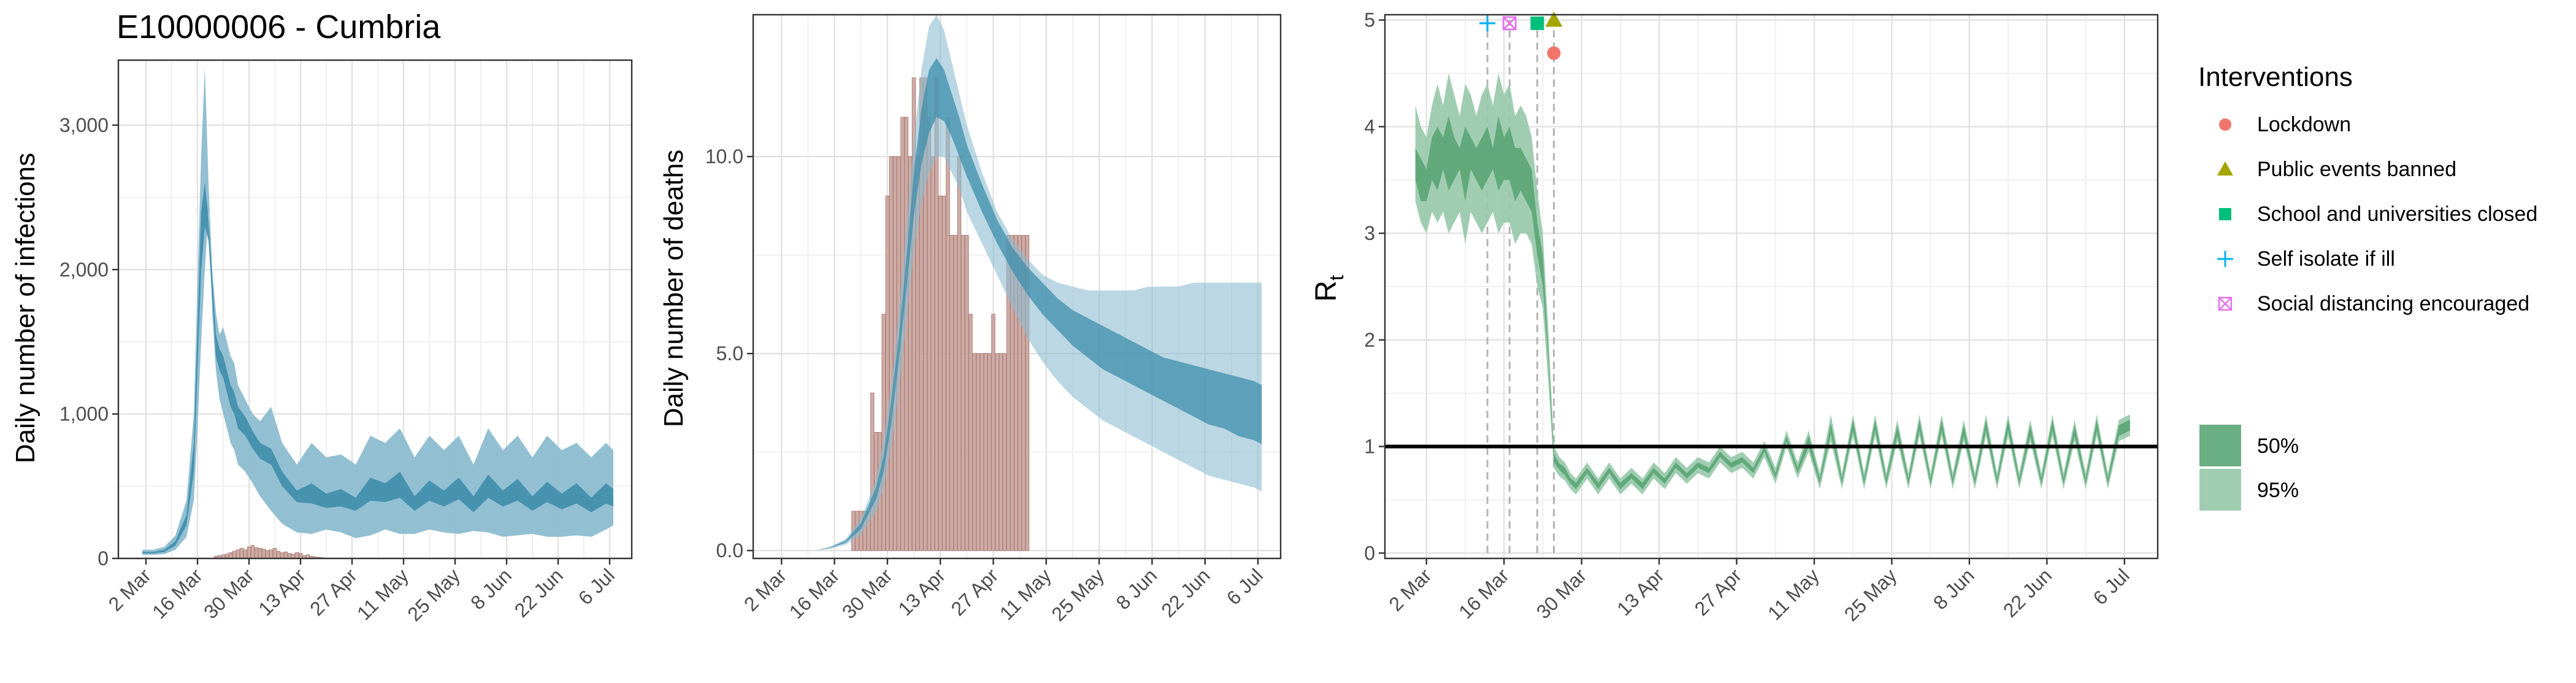 The width and height of the screenshot is (2576, 683). I want to click on plot-border, so click(375, 309).